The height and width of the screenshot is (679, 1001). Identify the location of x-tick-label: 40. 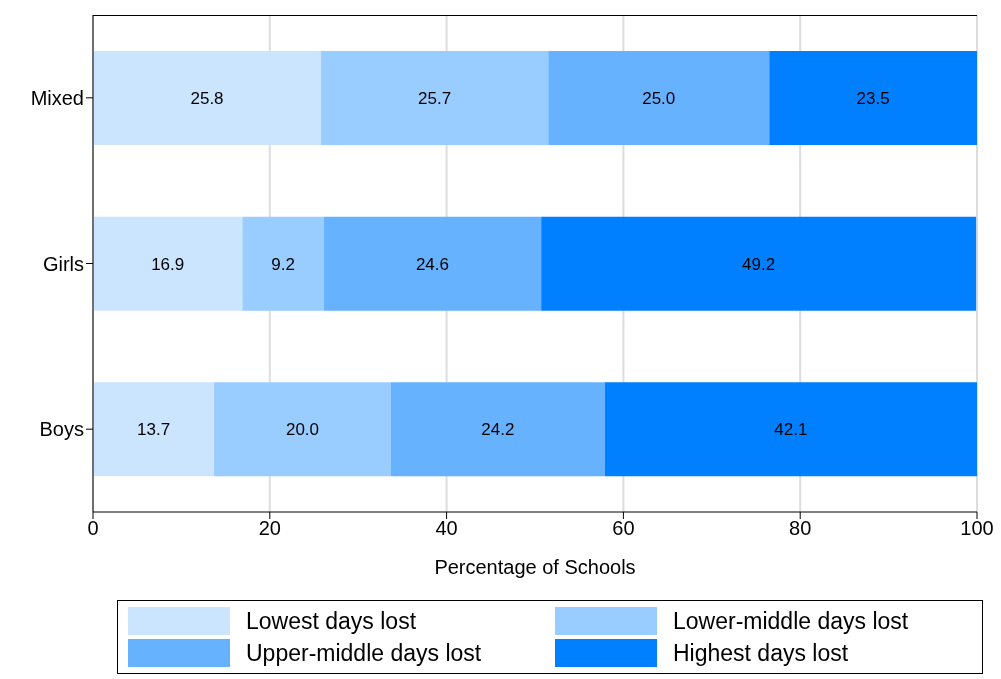
(446, 528).